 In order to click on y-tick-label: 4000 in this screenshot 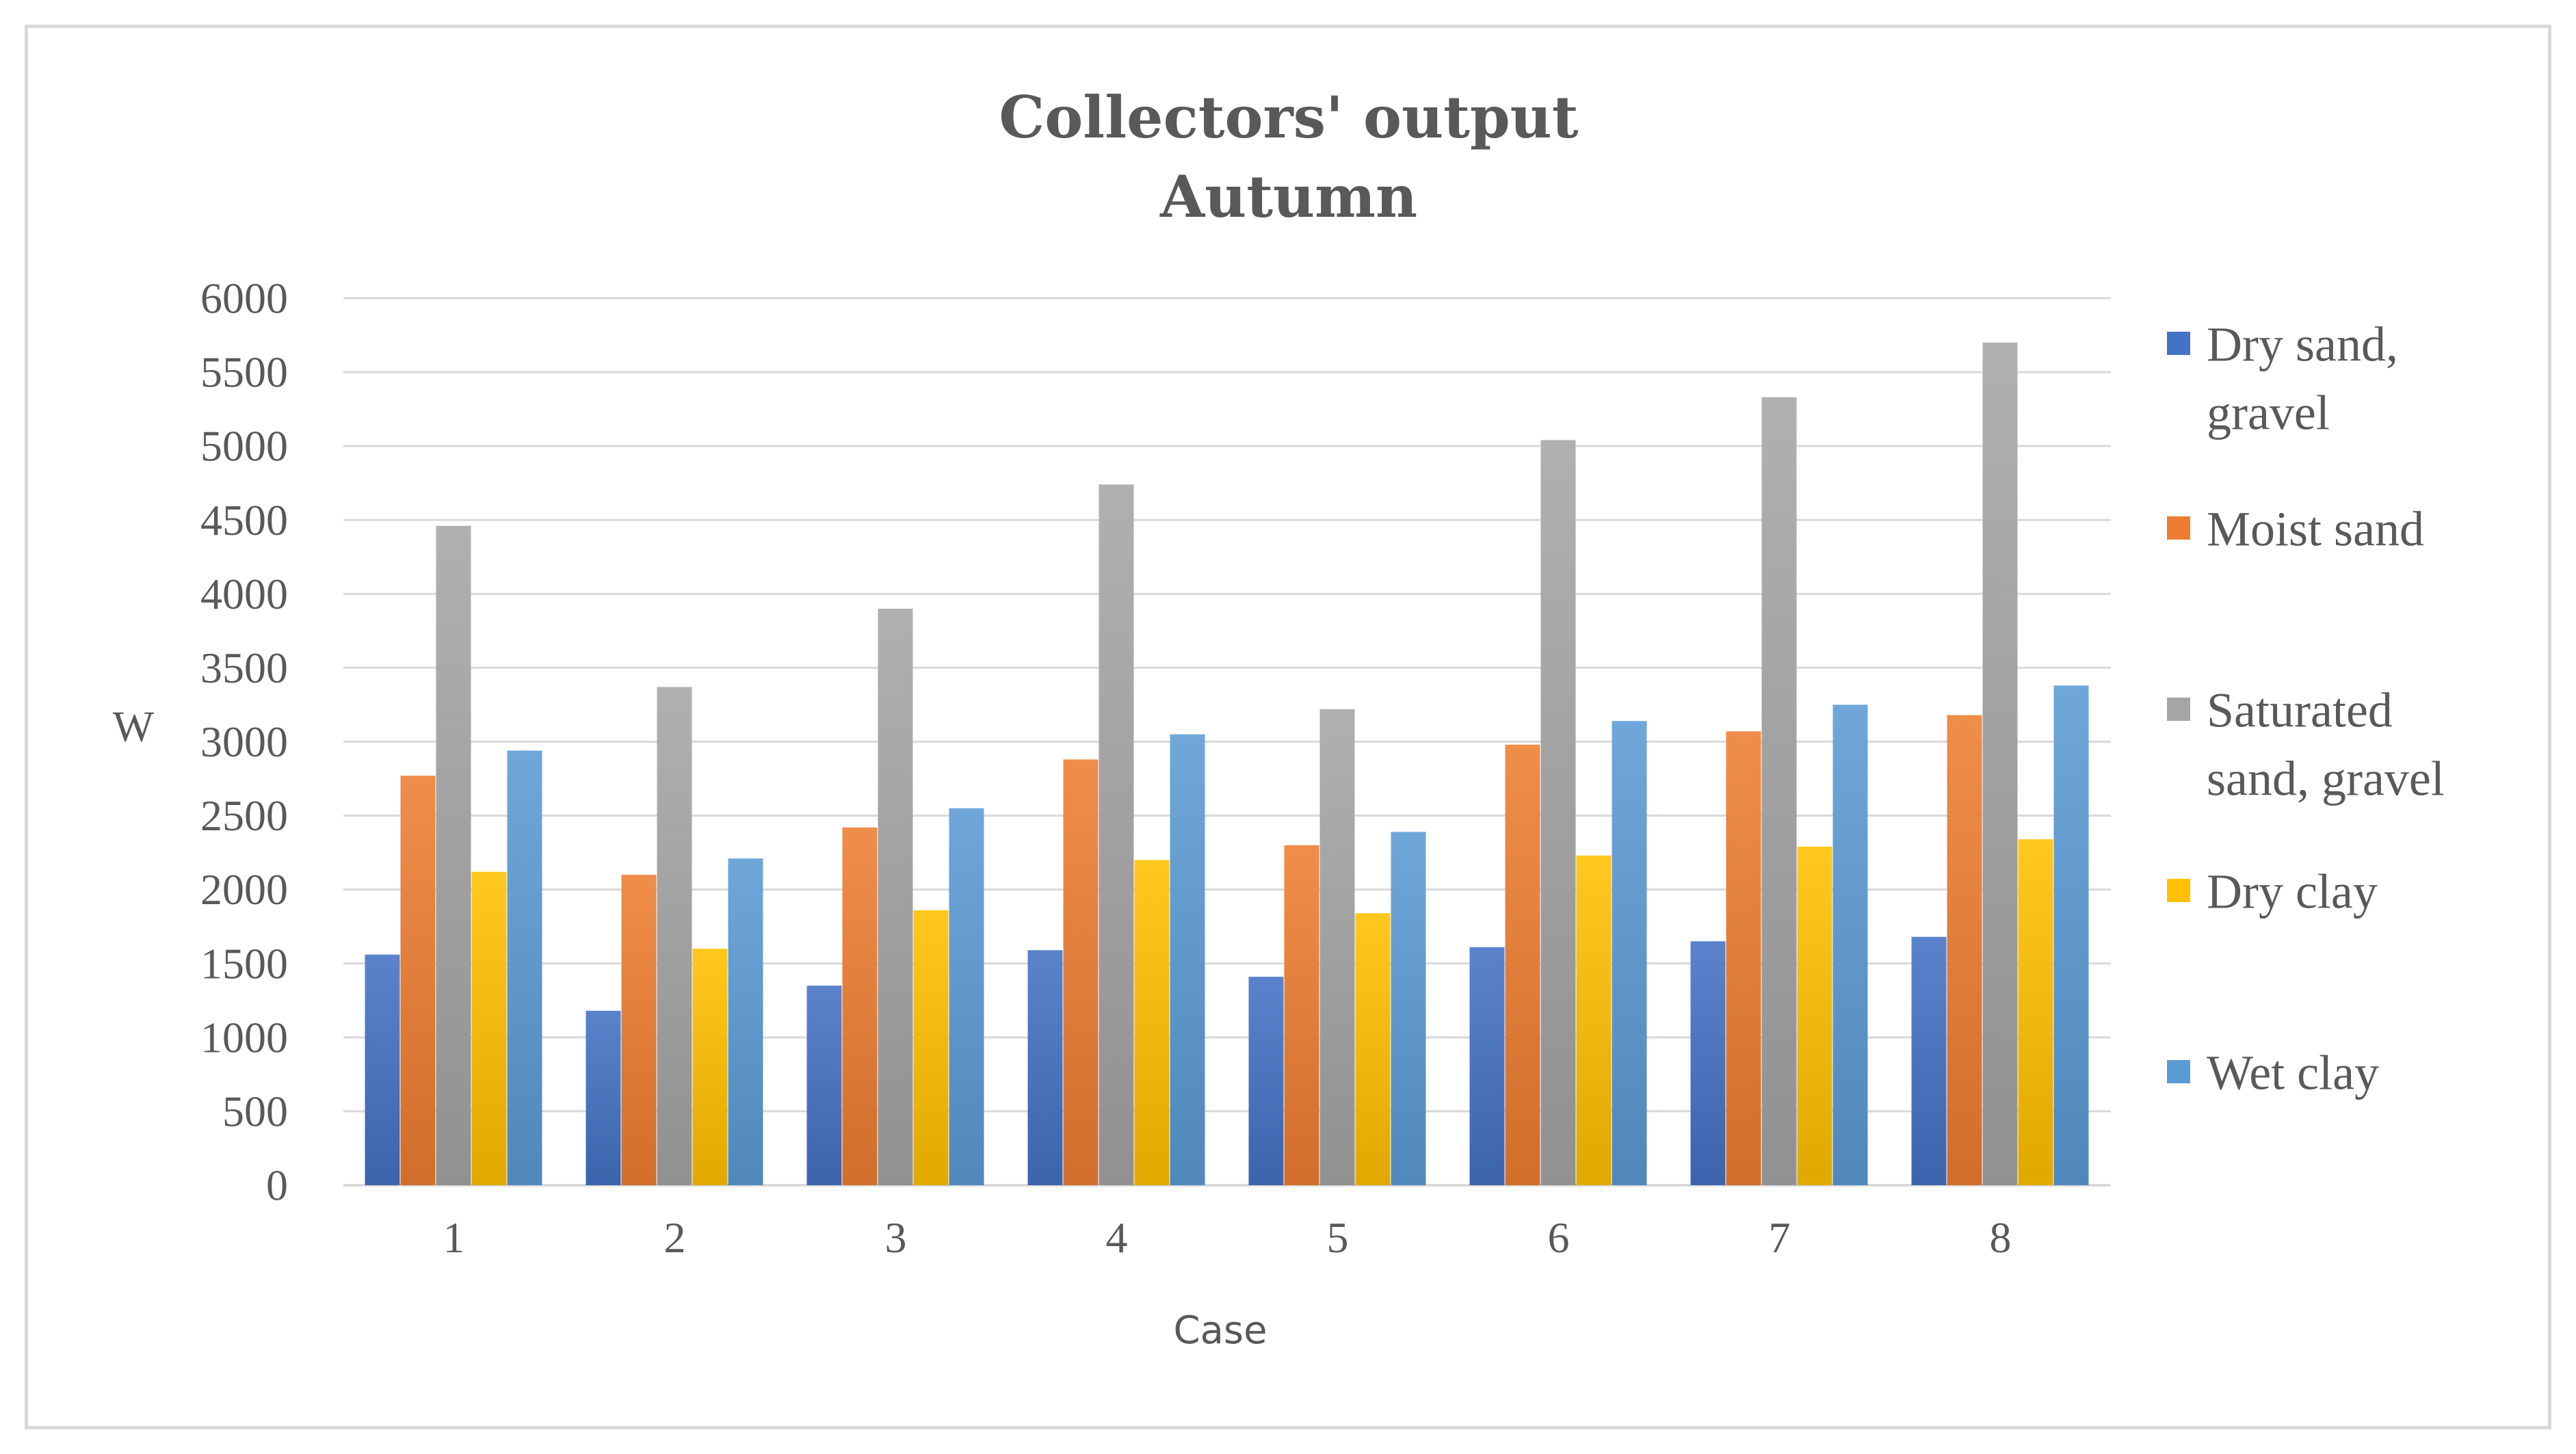, I will do `click(244, 594)`.